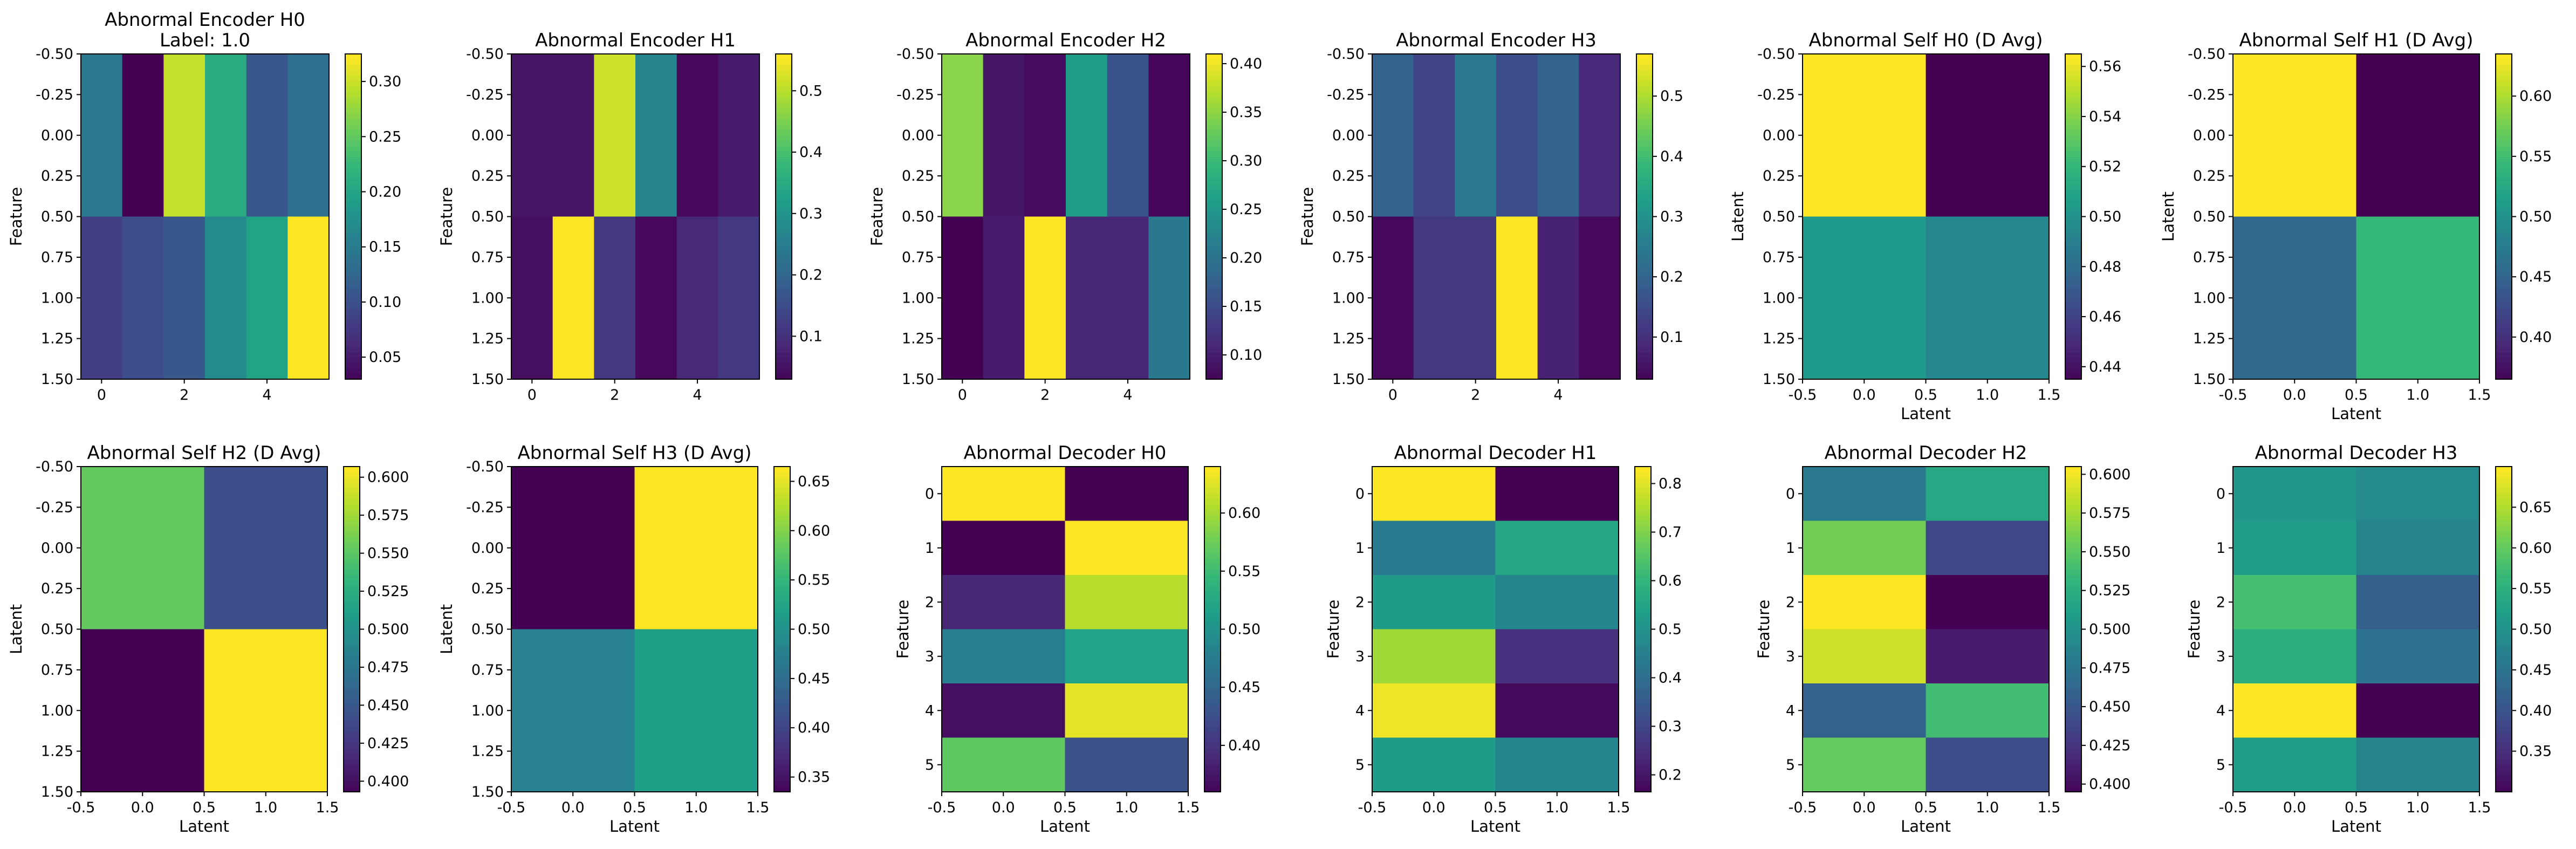 This screenshot has width=2576, height=849. I want to click on x-tick-label: -0.5, so click(511, 807).